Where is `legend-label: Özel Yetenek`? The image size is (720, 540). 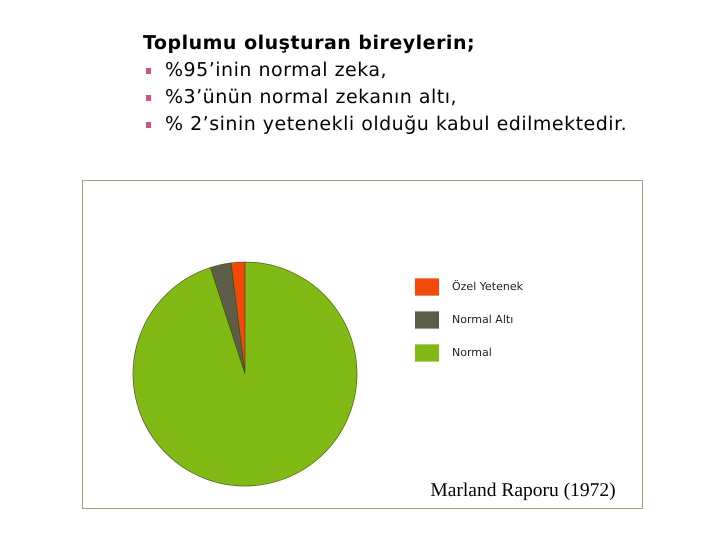 legend-label: Özel Yetenek is located at coordinates (488, 286).